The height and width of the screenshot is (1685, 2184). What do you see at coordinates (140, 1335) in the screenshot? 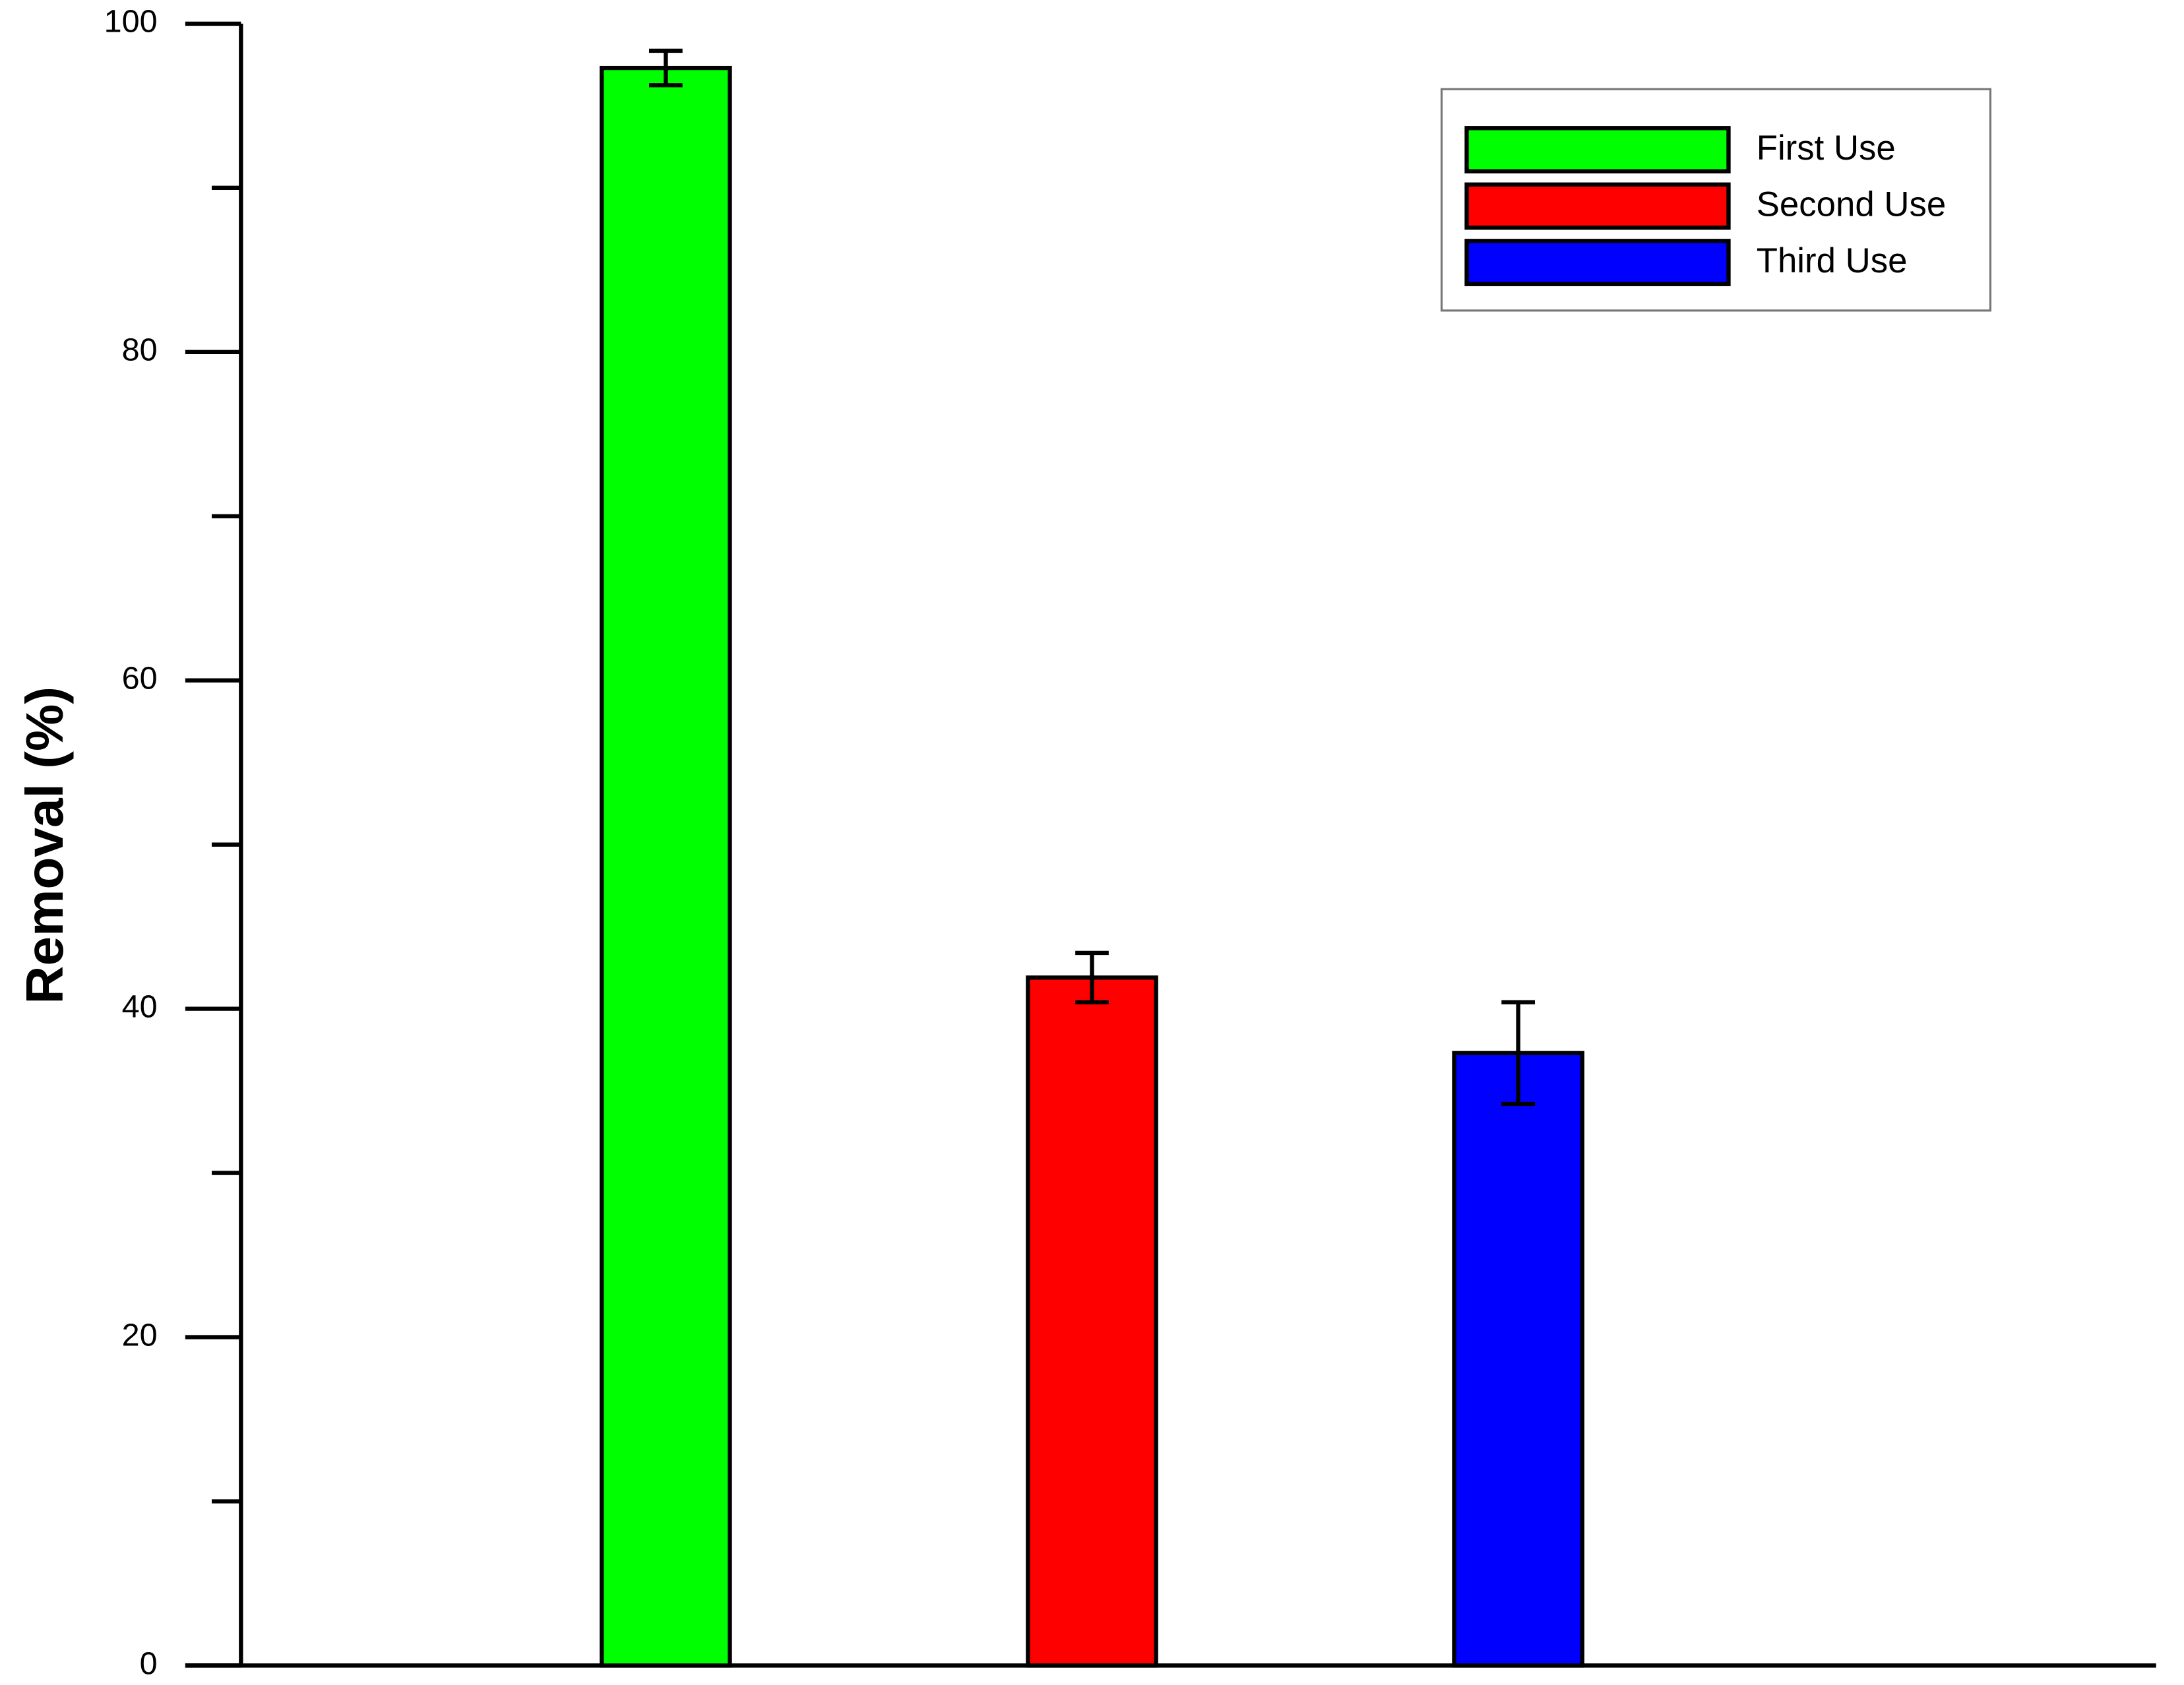
I see `y-tick-label: 20` at bounding box center [140, 1335].